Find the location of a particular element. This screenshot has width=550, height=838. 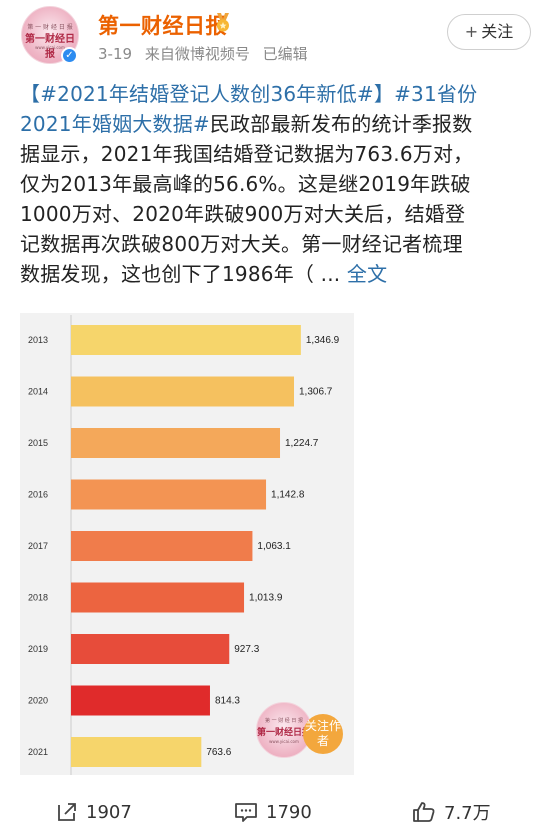

bar-2021 is located at coordinates (136, 752).